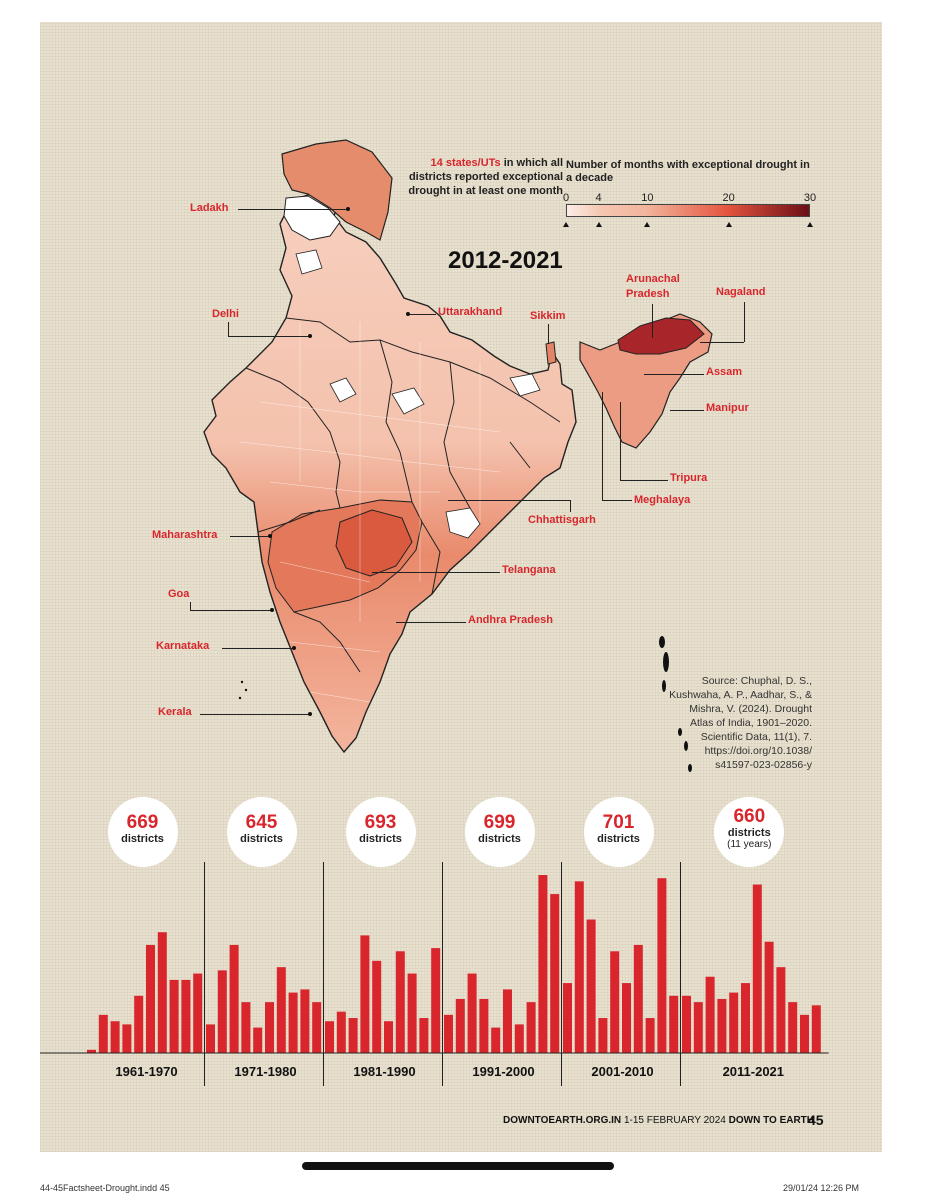  What do you see at coordinates (562, 520) in the screenshot?
I see `label-chhattisgarh: Chhattisgarh` at bounding box center [562, 520].